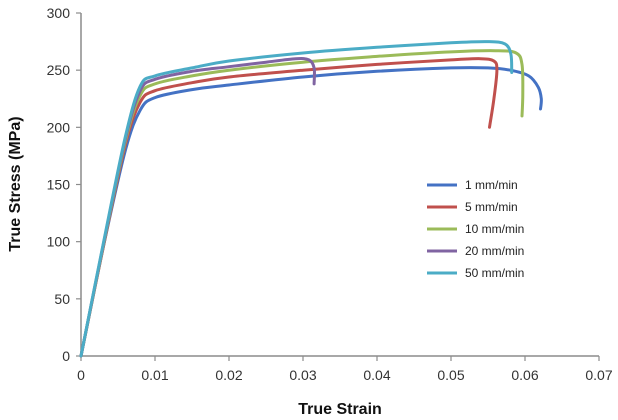 This screenshot has height=420, width=618. Describe the element at coordinates (494, 273) in the screenshot. I see `legend-label: 50 mm/min` at that location.